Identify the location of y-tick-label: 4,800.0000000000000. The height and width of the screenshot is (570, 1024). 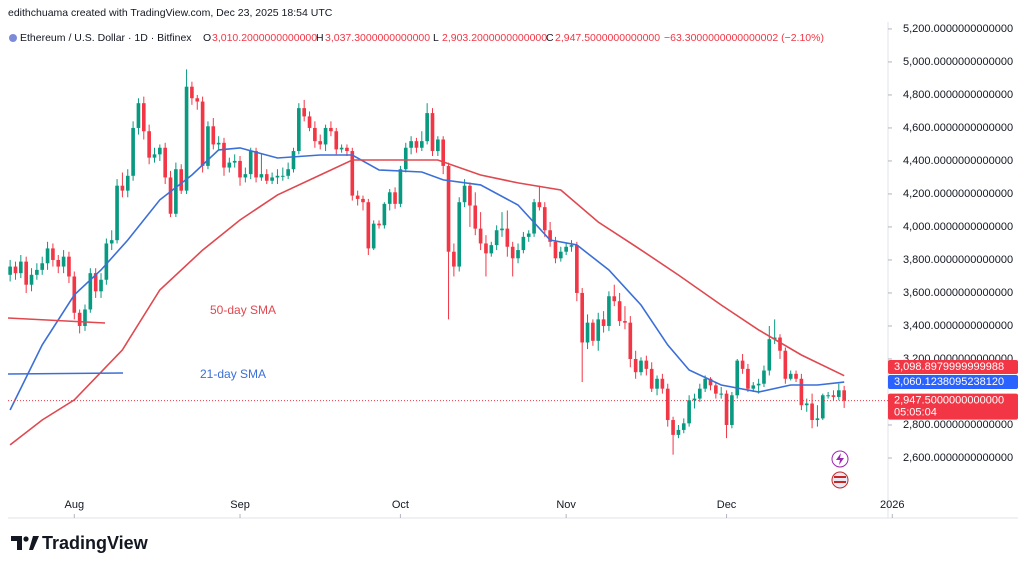
(958, 95).